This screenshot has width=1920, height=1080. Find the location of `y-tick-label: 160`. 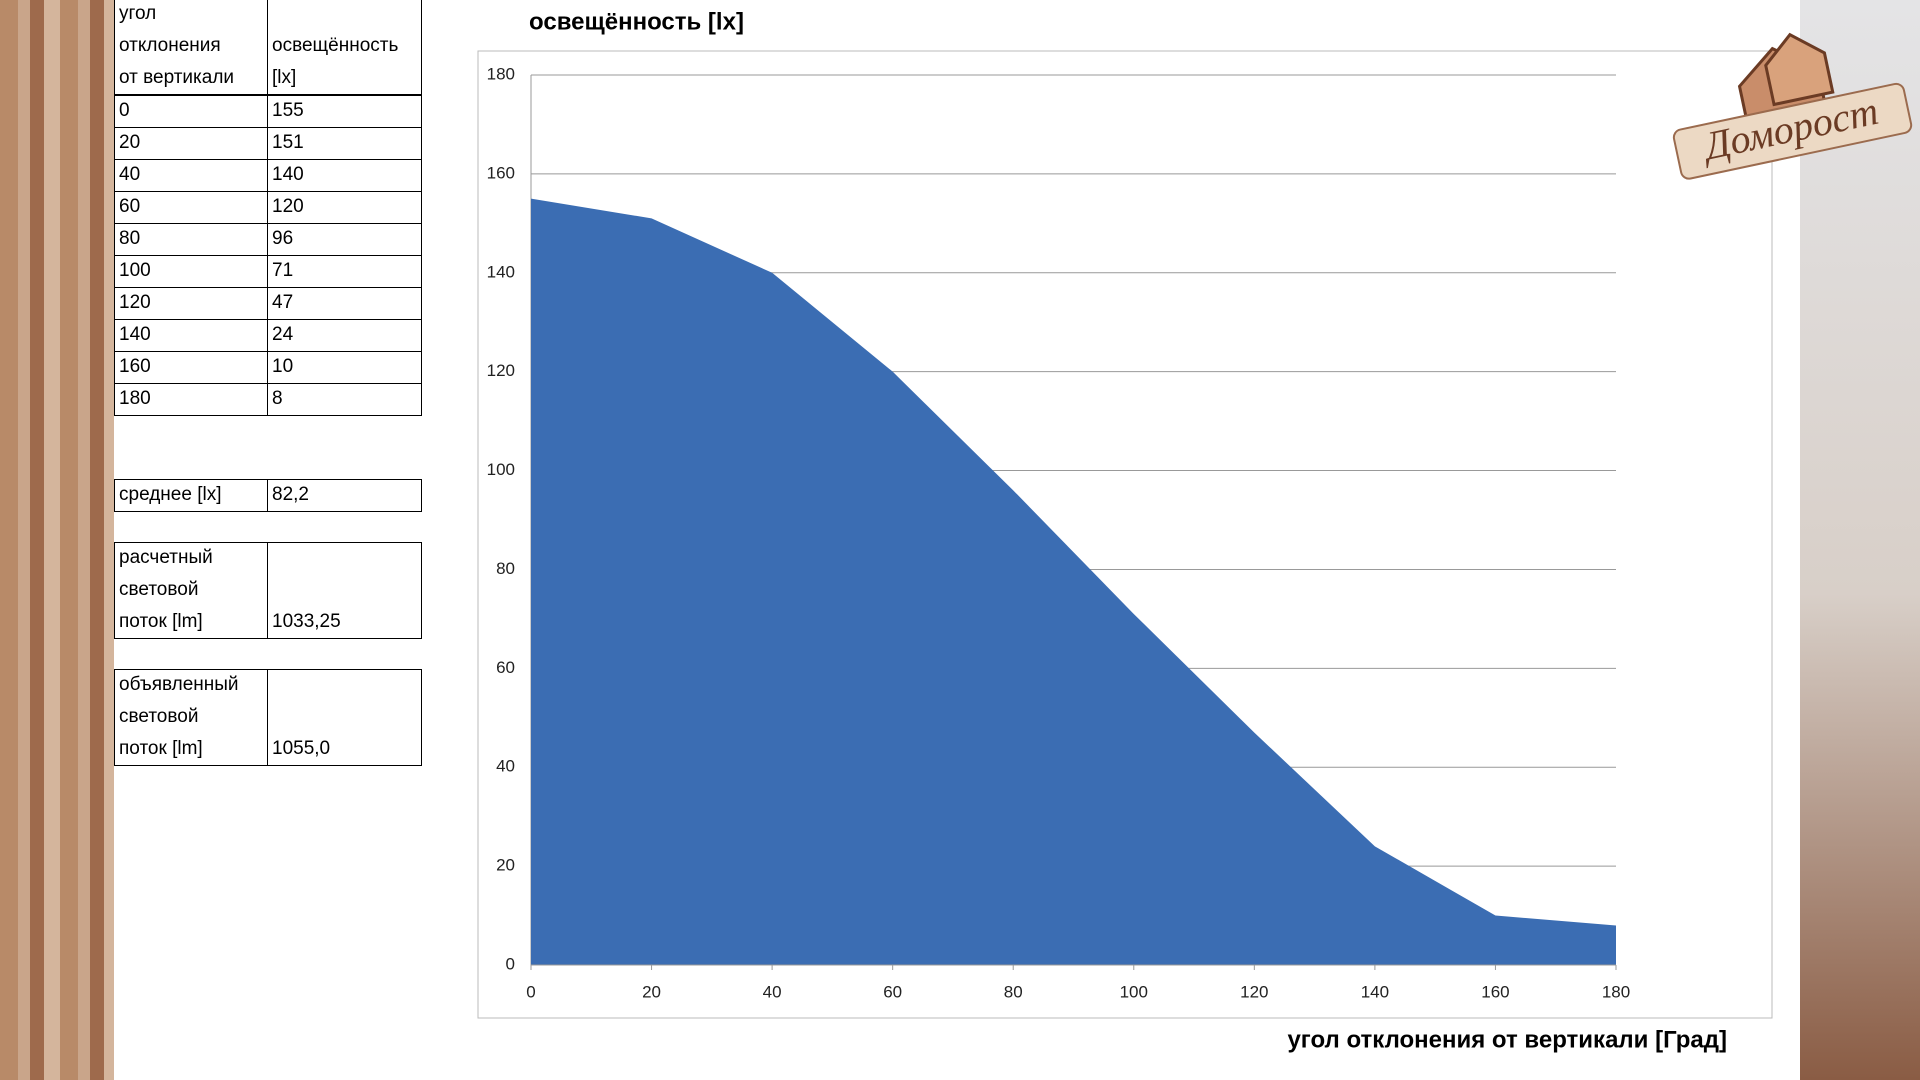

y-tick-label: 160 is located at coordinates (501, 172).